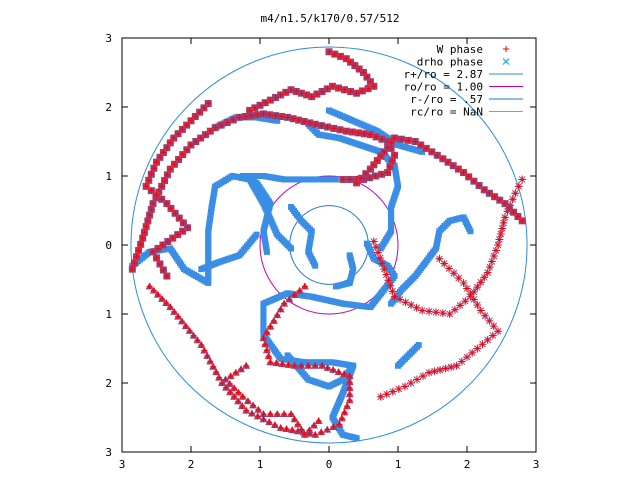 This screenshot has width=640, height=480. What do you see at coordinates (122, 464) in the screenshot?
I see `x-tick-label: 3` at bounding box center [122, 464].